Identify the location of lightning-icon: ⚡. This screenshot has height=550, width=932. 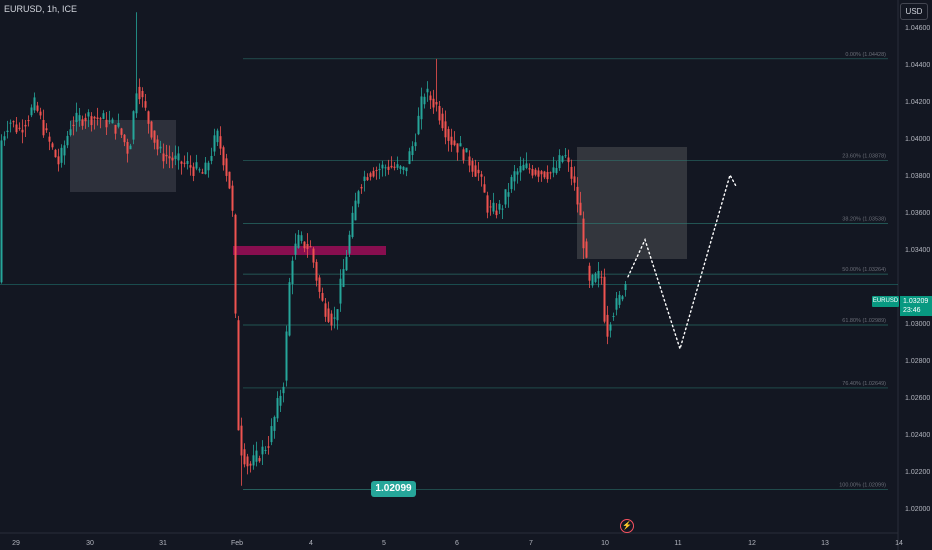
(627, 526).